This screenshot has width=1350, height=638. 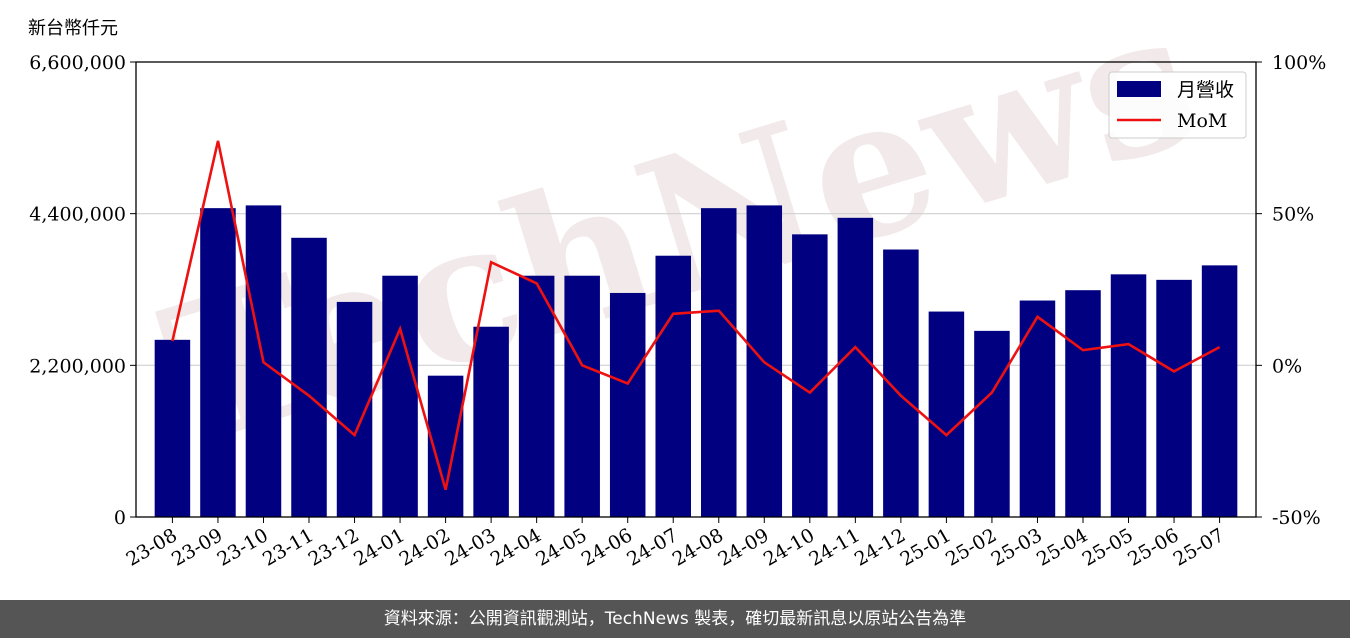 I want to click on right-tick-label: 100%, so click(x=1299, y=63).